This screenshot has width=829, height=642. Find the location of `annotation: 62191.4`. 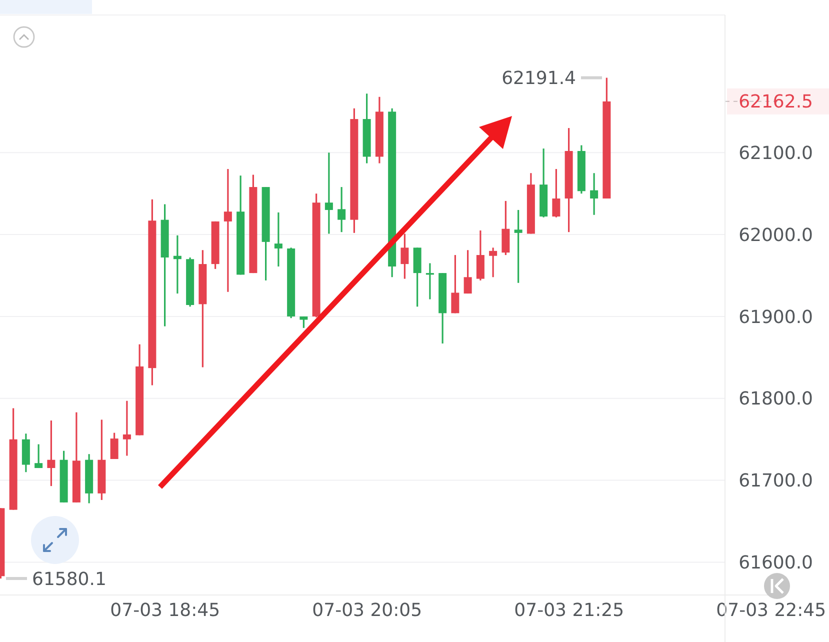

annotation: 62191.4 is located at coordinates (539, 79).